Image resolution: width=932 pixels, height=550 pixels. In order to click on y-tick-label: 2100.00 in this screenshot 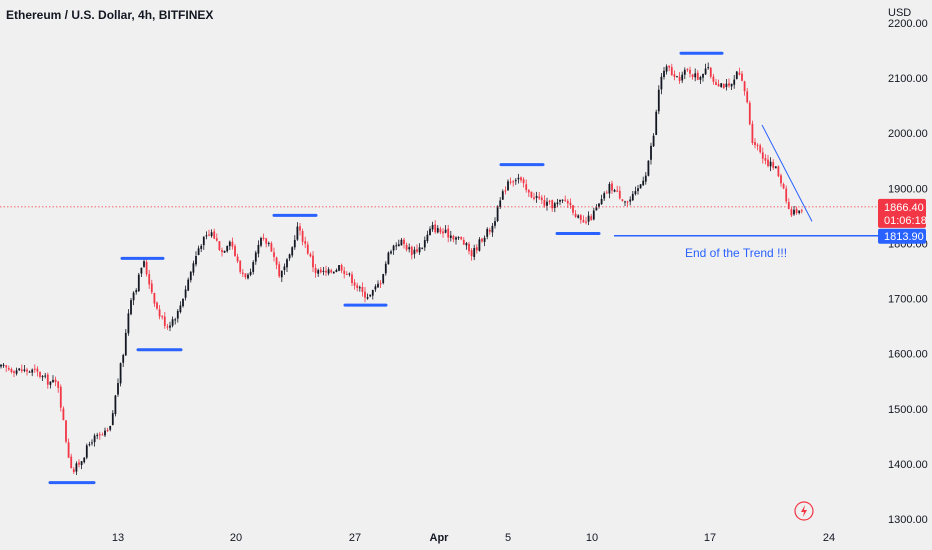, I will do `click(908, 79)`.